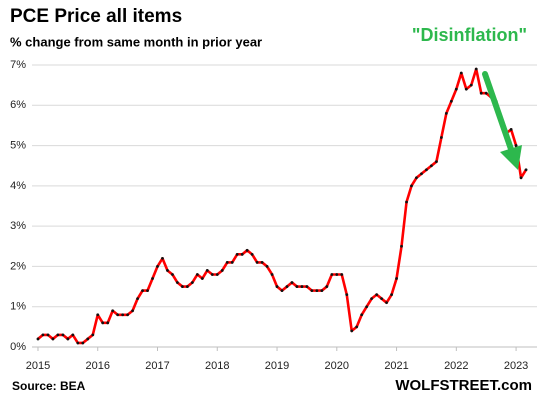 The image size is (543, 401). What do you see at coordinates (337, 366) in the screenshot?
I see `x-tick-label: 2020` at bounding box center [337, 366].